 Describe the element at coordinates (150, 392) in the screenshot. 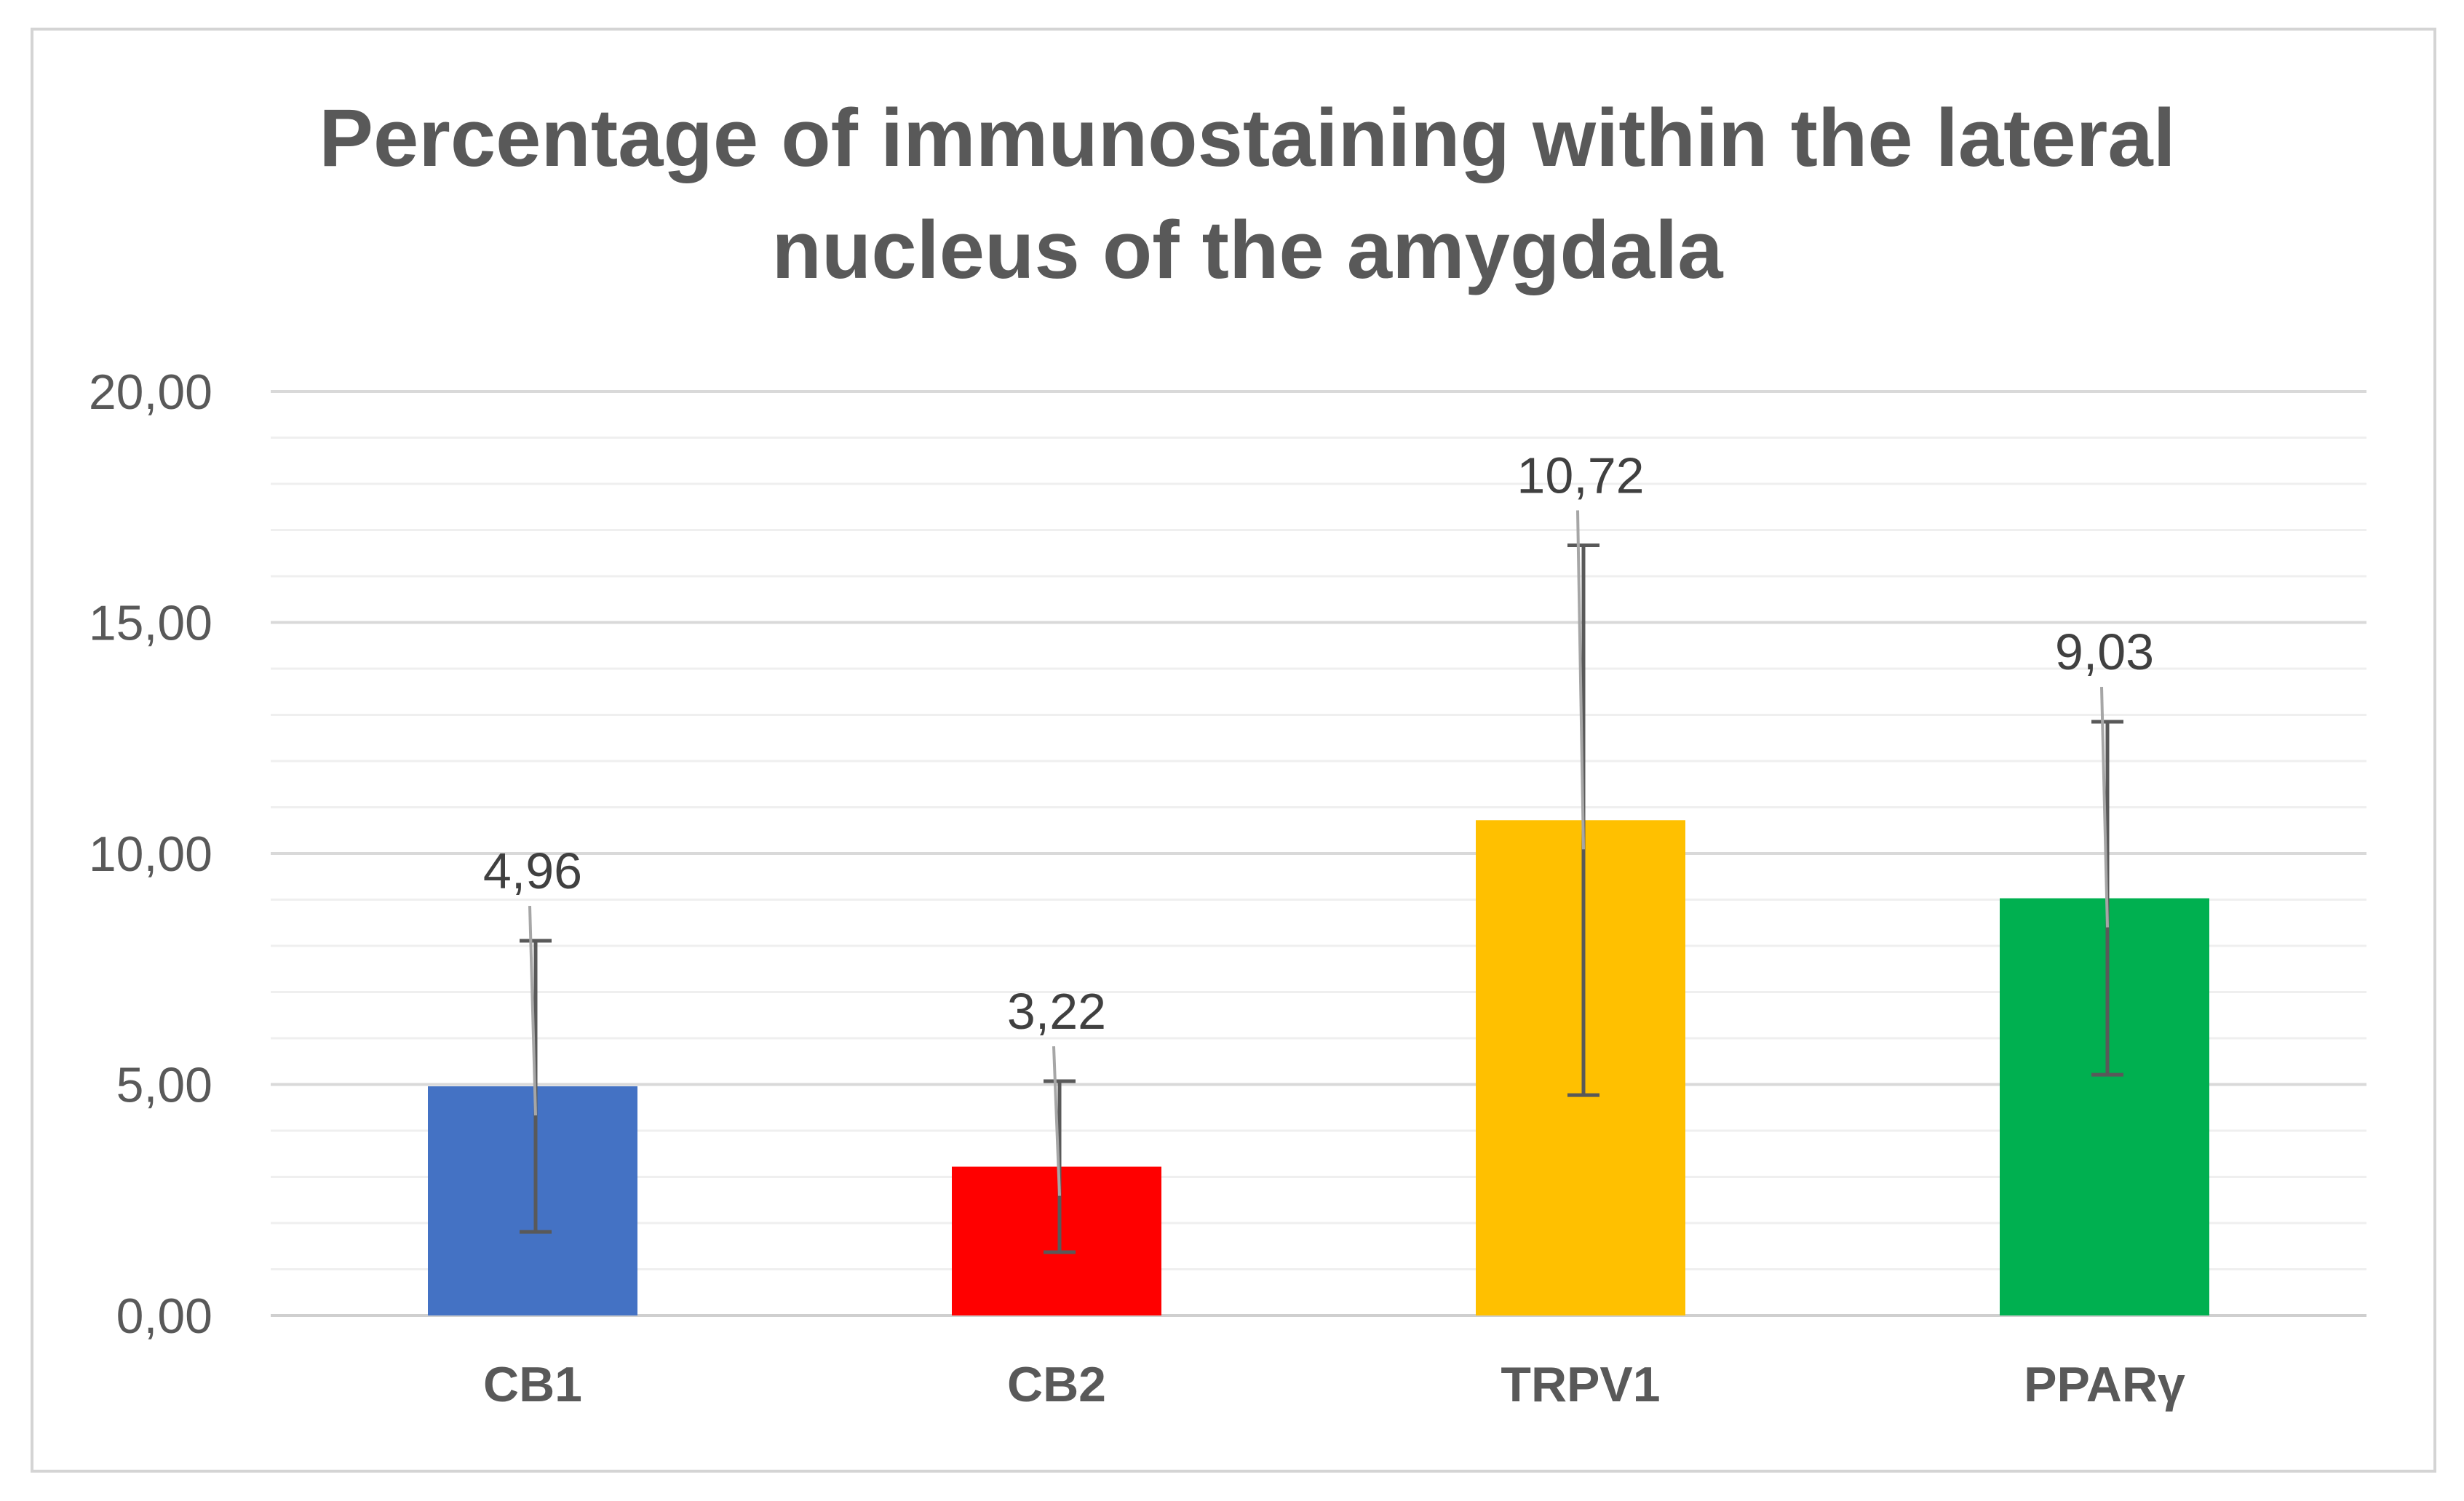

I see `y-tick-label: 20,00` at that location.